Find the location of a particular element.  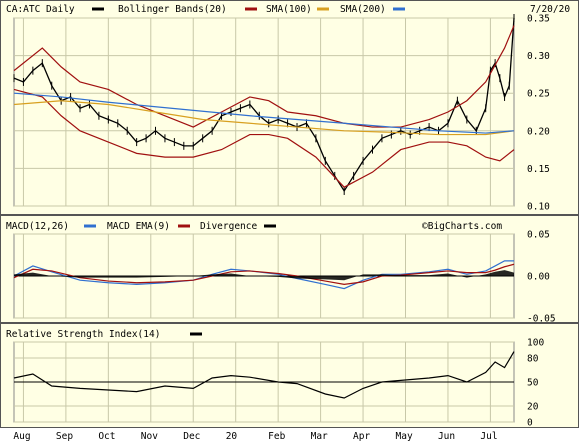

y-tick-label: 0 is located at coordinates (530, 423).